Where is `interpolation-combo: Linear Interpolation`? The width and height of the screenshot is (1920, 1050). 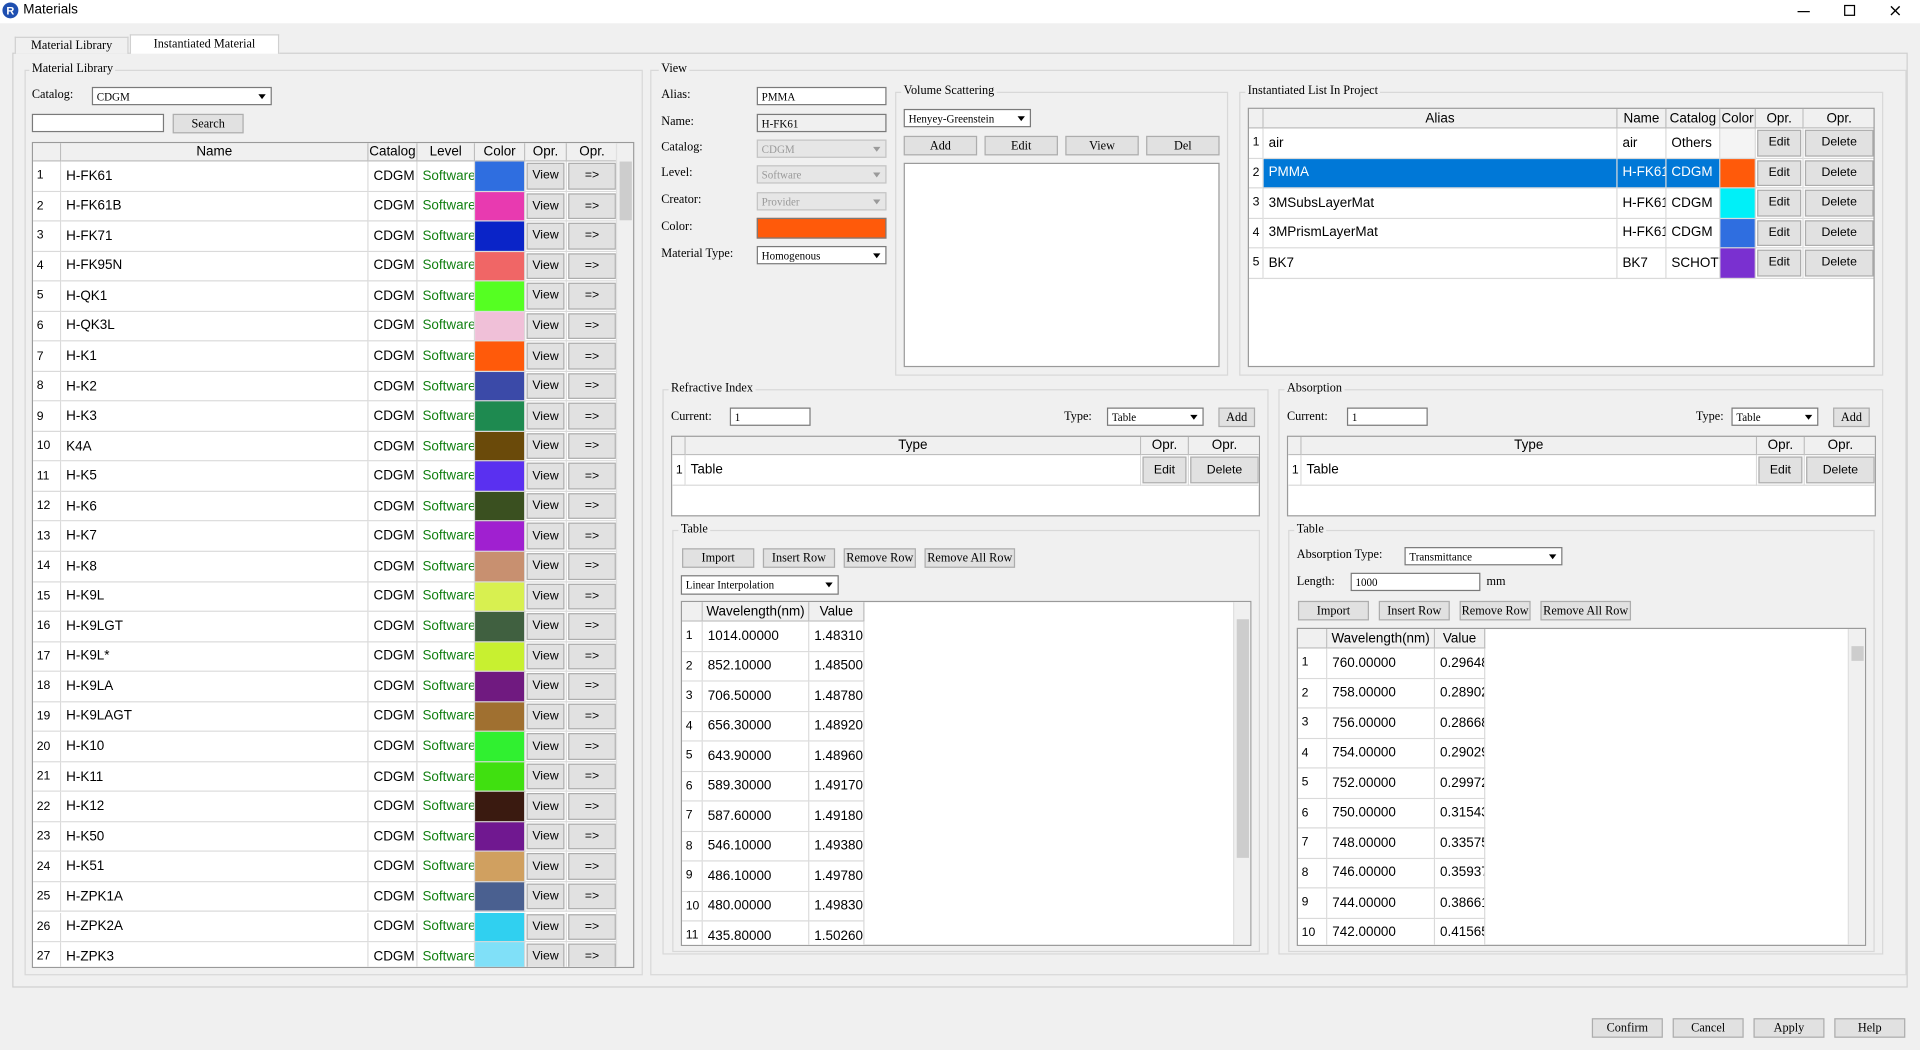 interpolation-combo: Linear Interpolation is located at coordinates (759, 585).